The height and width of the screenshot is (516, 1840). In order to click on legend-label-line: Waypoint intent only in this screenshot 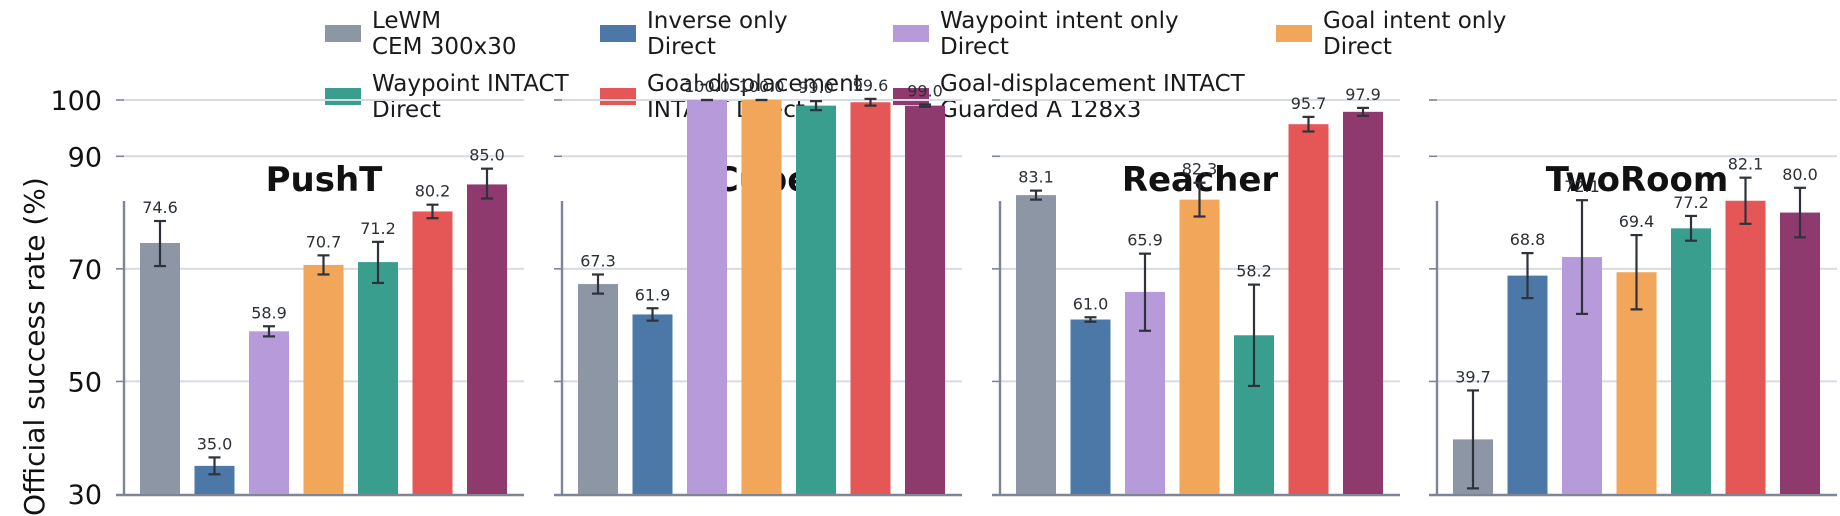, I will do `click(1059, 21)`.